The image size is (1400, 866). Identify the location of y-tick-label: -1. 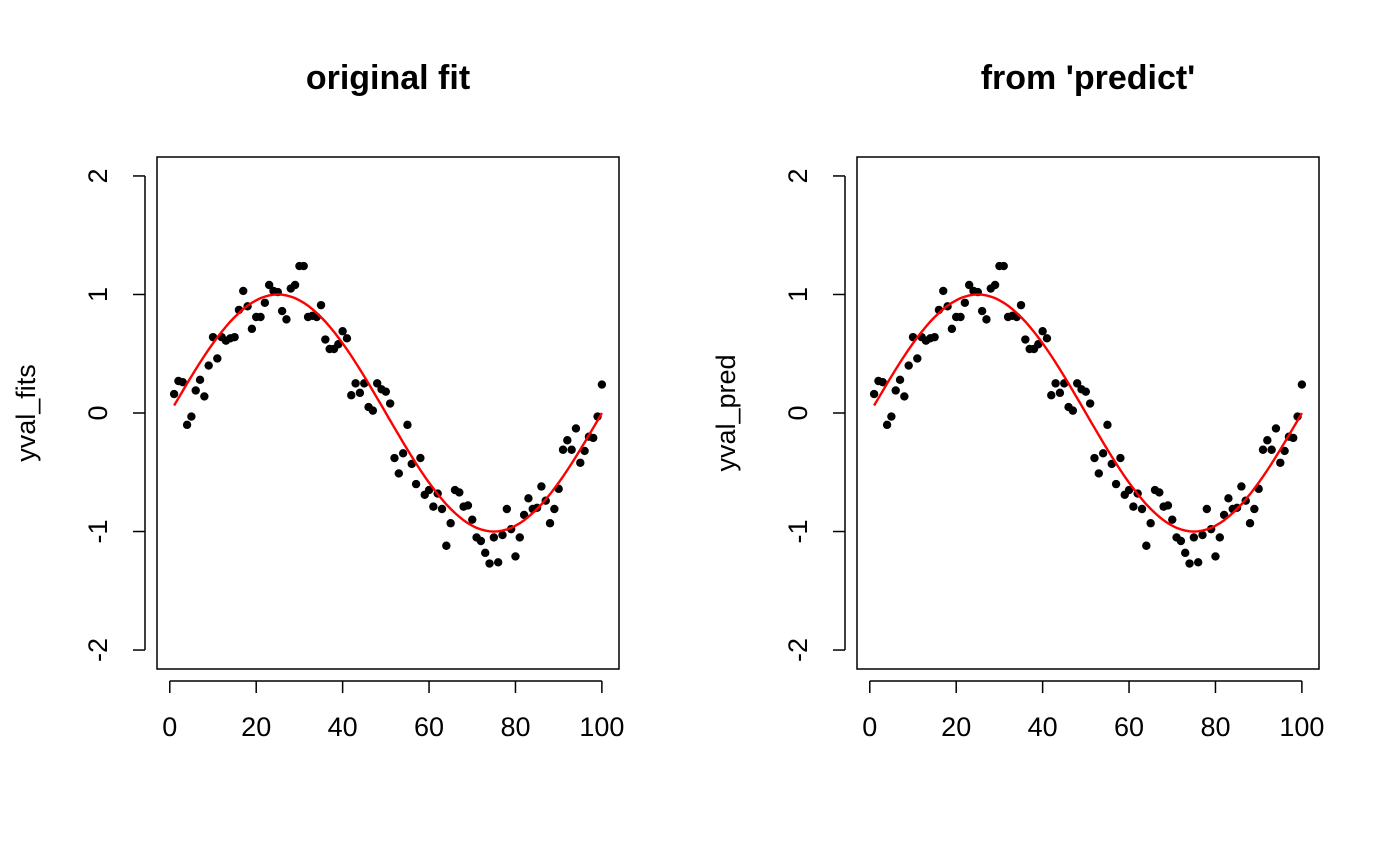
(798, 532).